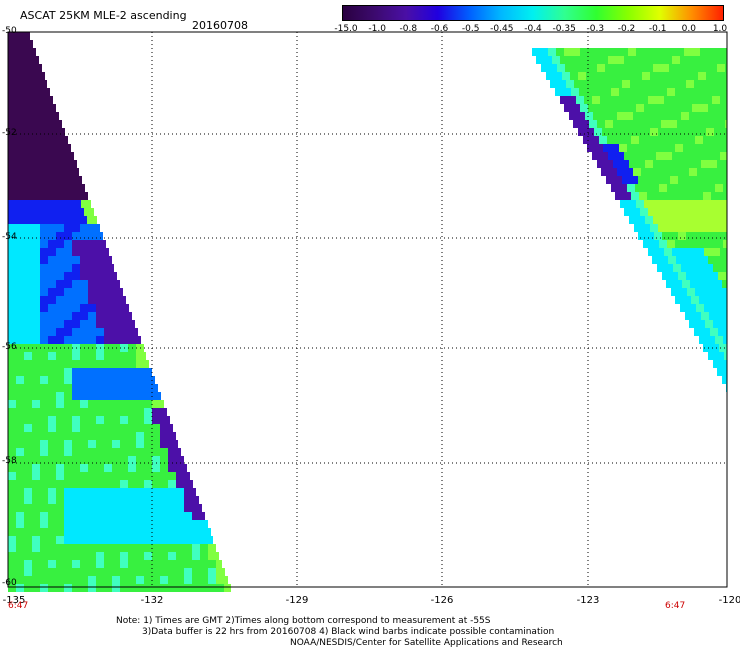 This screenshot has width=740, height=650. What do you see at coordinates (502, 29) in the screenshot?
I see `colorbar-tick-label: -0.45` at bounding box center [502, 29].